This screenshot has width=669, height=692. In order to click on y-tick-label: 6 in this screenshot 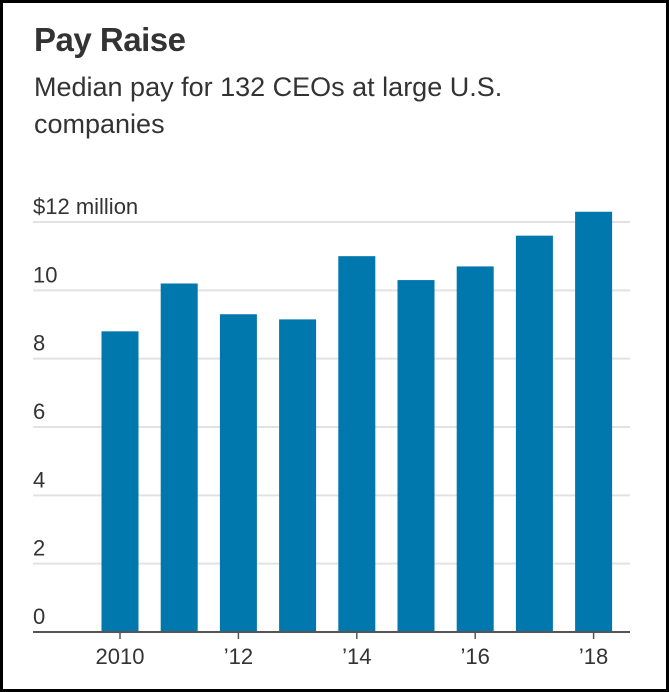, I will do `click(39, 411)`.